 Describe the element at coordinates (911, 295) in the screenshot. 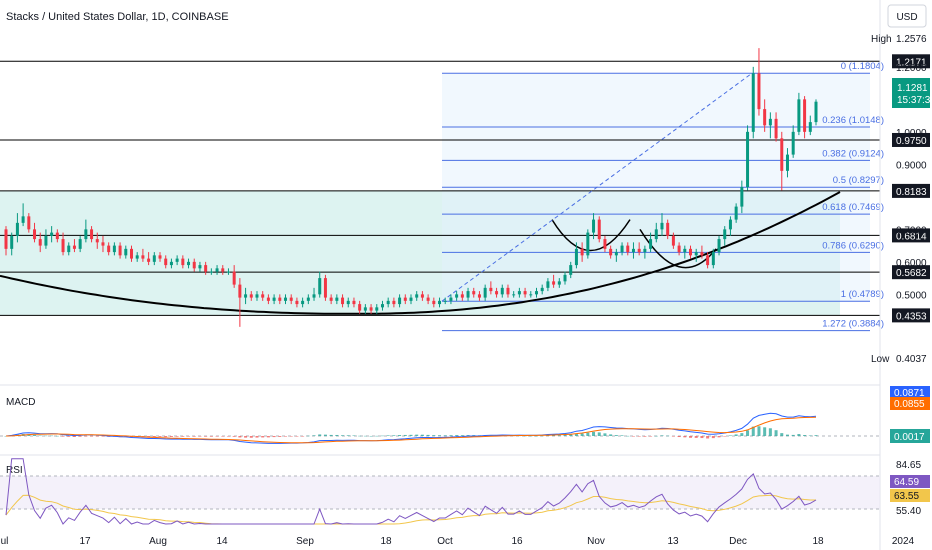

I see `price-tick-5: 0.5000` at that location.